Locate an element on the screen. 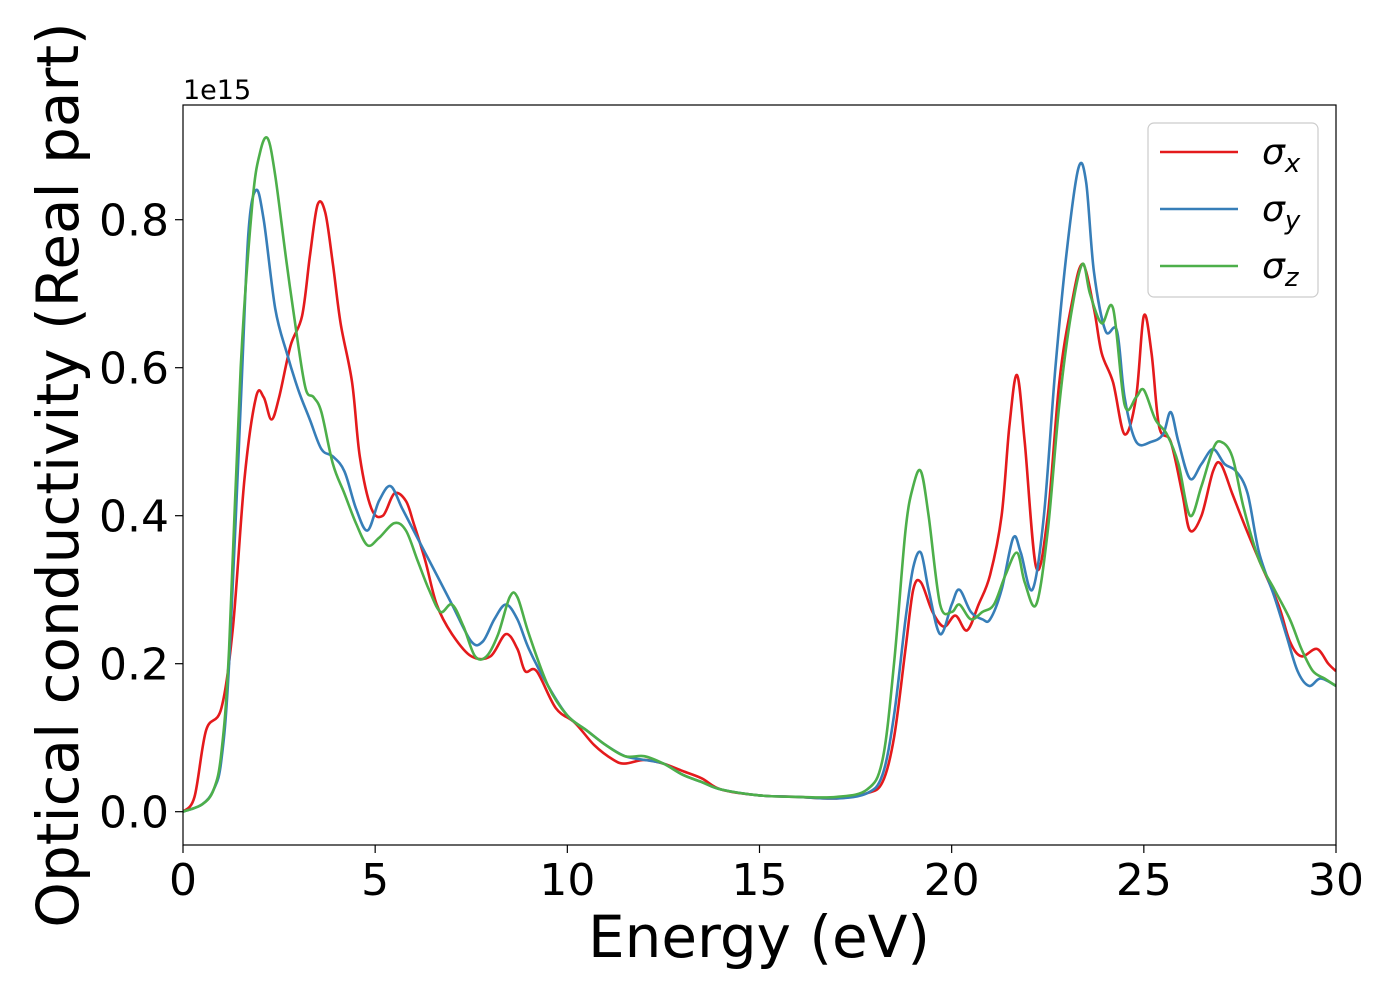  y-tick-label: 0.0 is located at coordinates (134, 813).